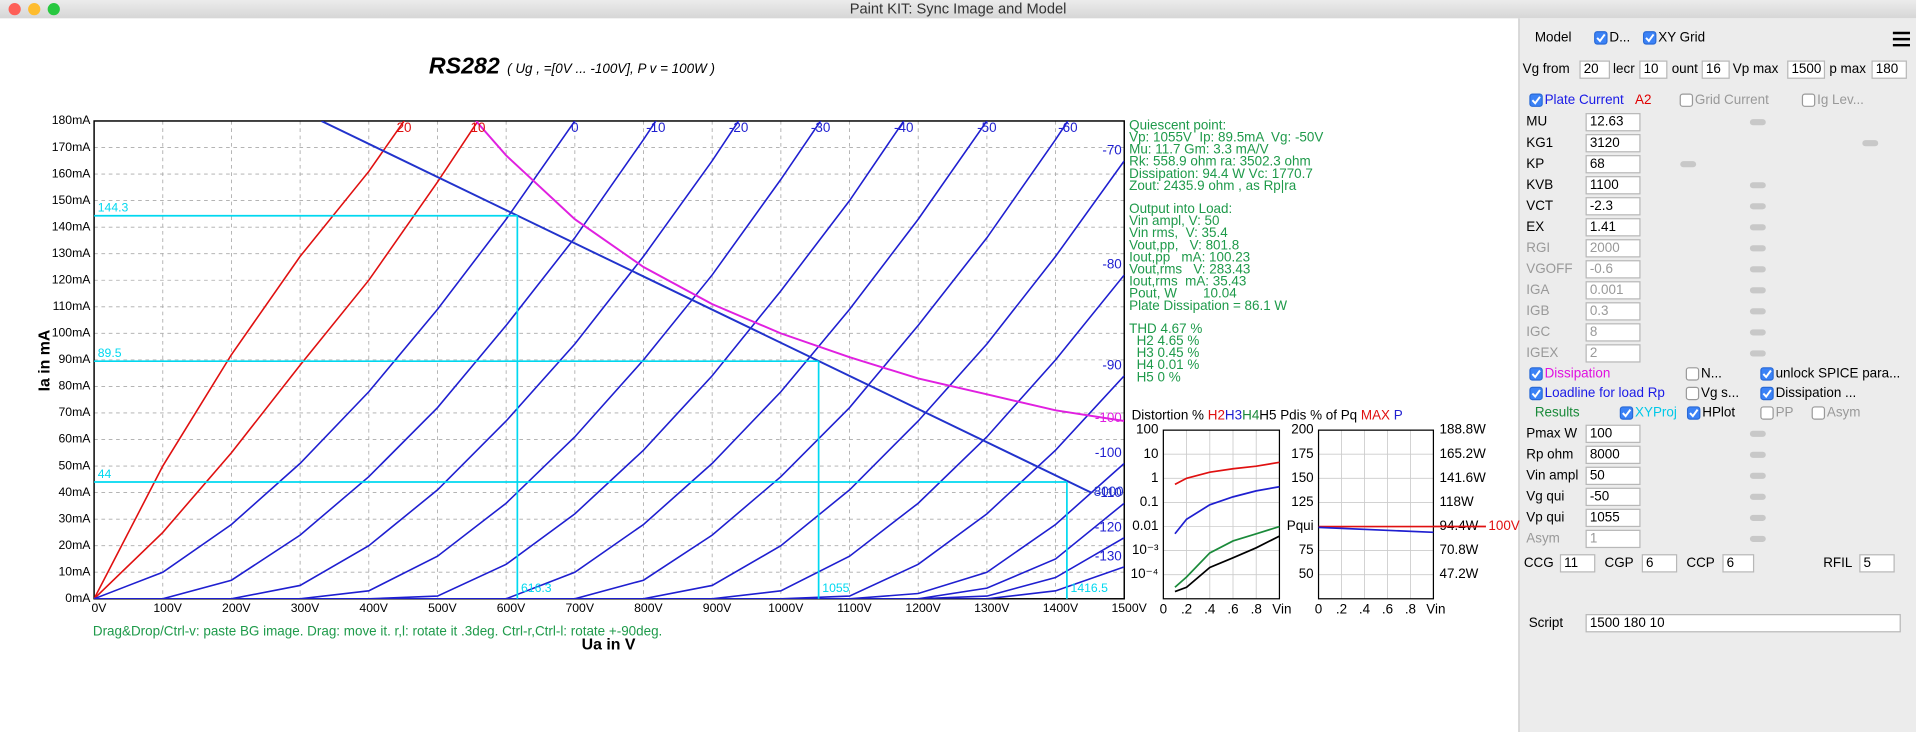 Image resolution: width=1917 pixels, height=732 pixels. Describe the element at coordinates (53, 9) in the screenshot. I see `zoom-button` at that location.